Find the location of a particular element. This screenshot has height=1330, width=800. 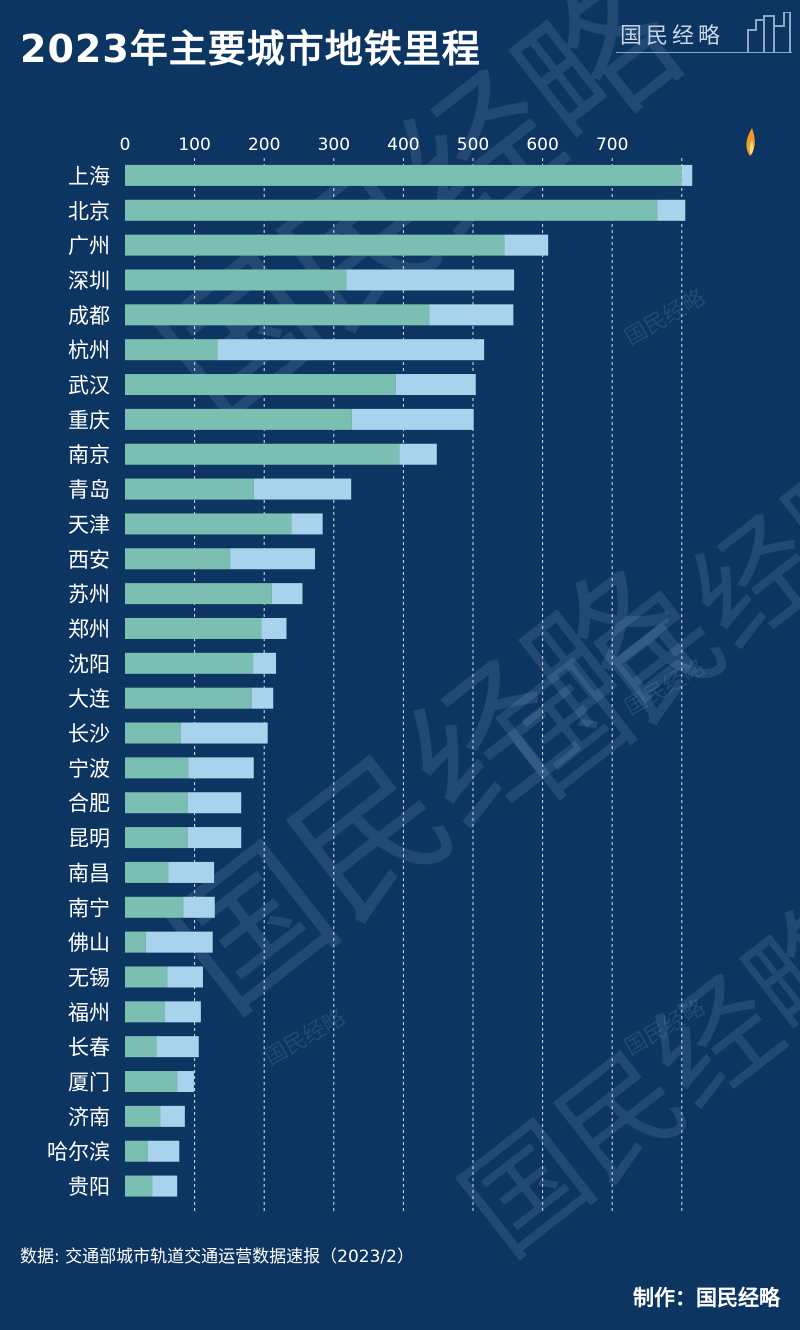

brand-name: 国民经略 is located at coordinates (672, 36).